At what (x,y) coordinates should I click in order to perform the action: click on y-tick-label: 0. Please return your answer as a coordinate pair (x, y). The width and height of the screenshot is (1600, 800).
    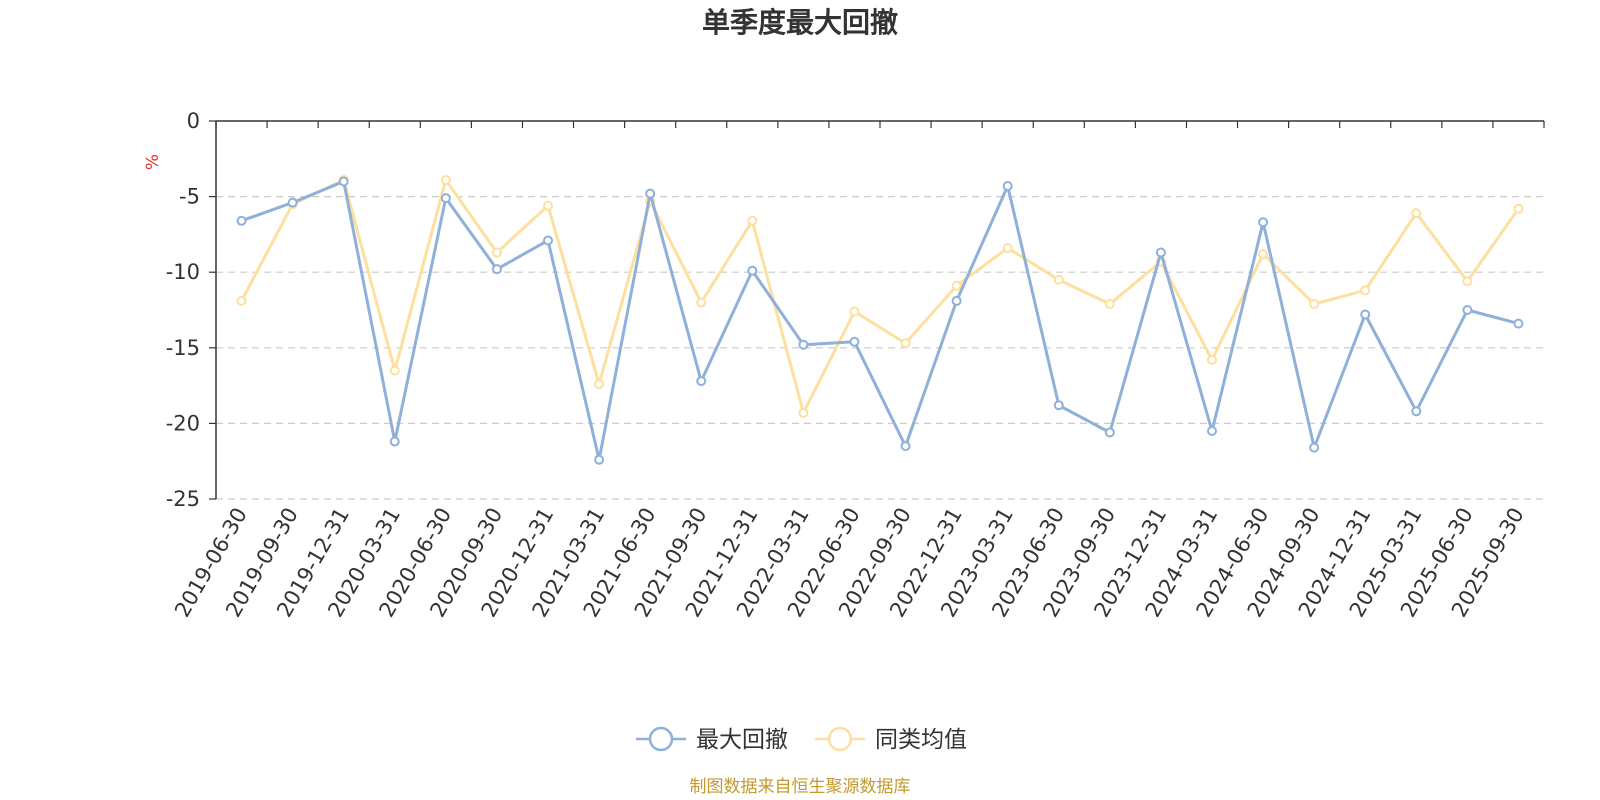
    Looking at the image, I should click on (193, 121).